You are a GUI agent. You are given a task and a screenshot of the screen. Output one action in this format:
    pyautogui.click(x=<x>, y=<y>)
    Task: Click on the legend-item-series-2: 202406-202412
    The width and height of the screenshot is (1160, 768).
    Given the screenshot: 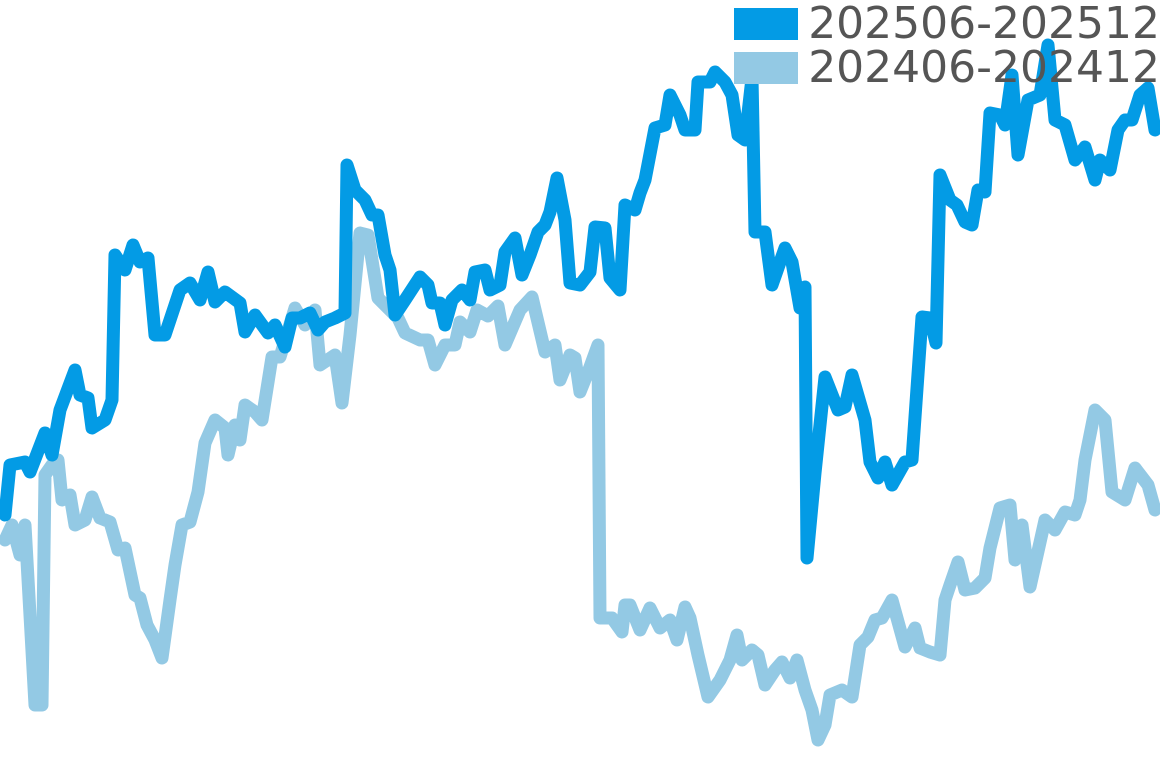 What is the action you would take?
    pyautogui.click(x=947, y=68)
    